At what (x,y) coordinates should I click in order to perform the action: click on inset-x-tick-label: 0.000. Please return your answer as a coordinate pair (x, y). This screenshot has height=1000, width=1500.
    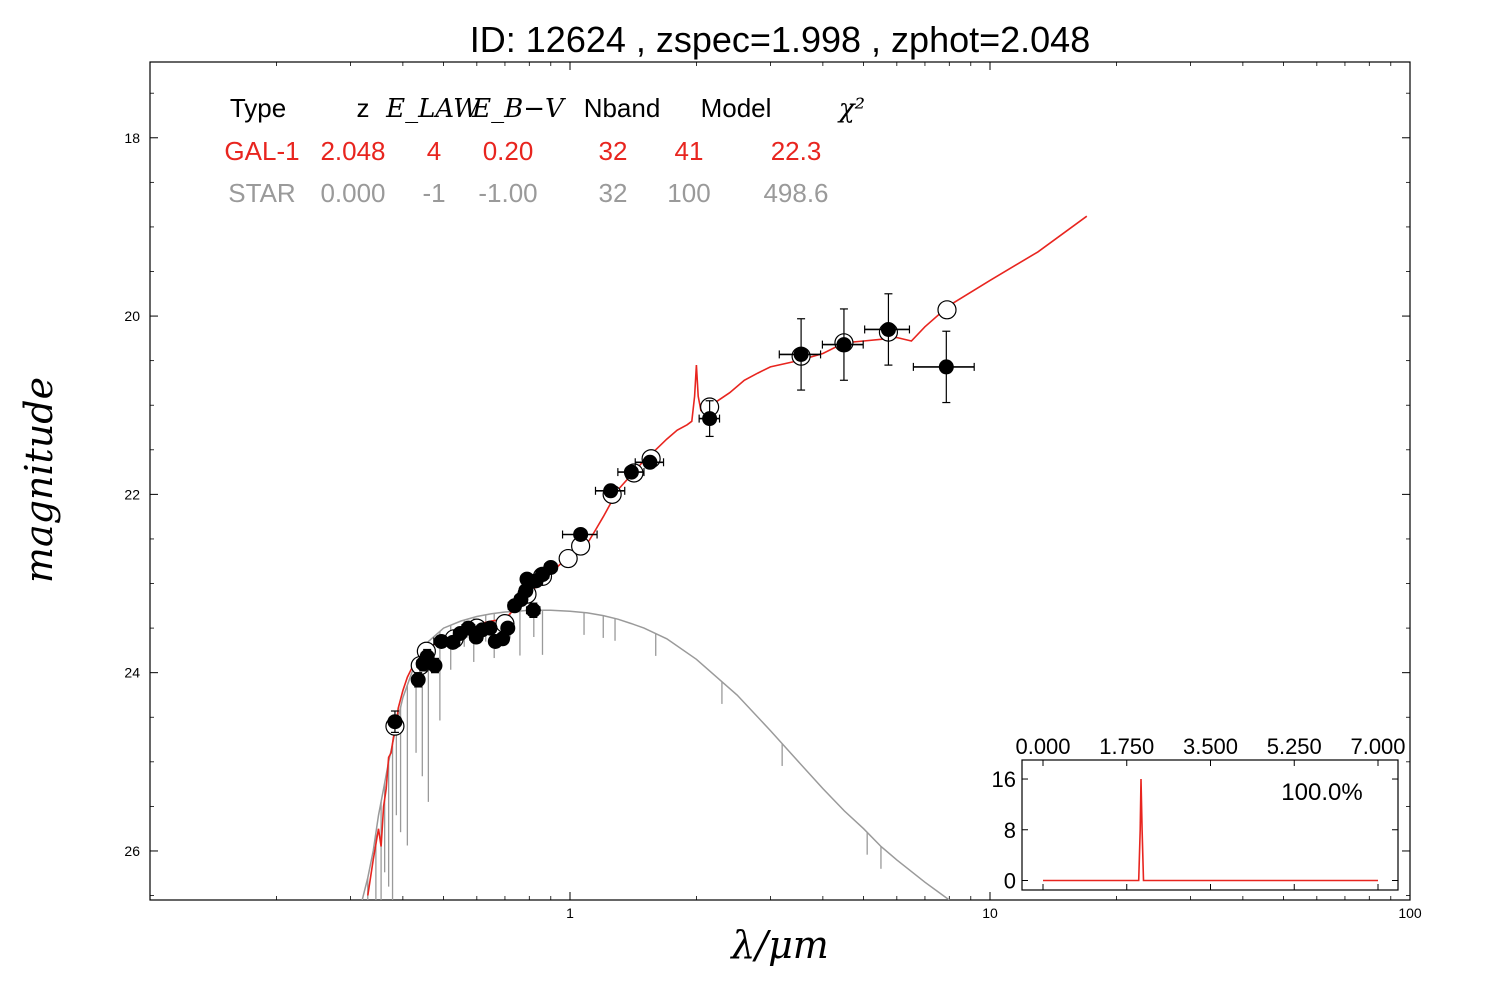
    Looking at the image, I should click on (1042, 746).